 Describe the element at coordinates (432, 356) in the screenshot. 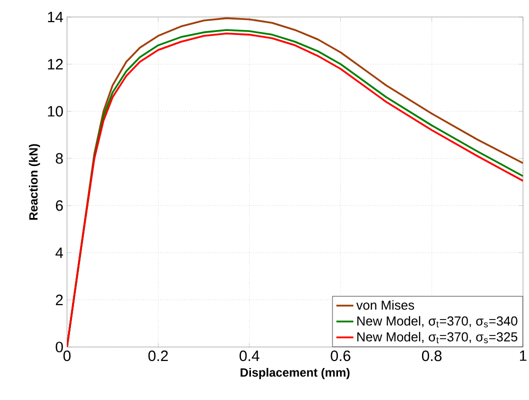

I see `x-tick-label: 0.8` at that location.